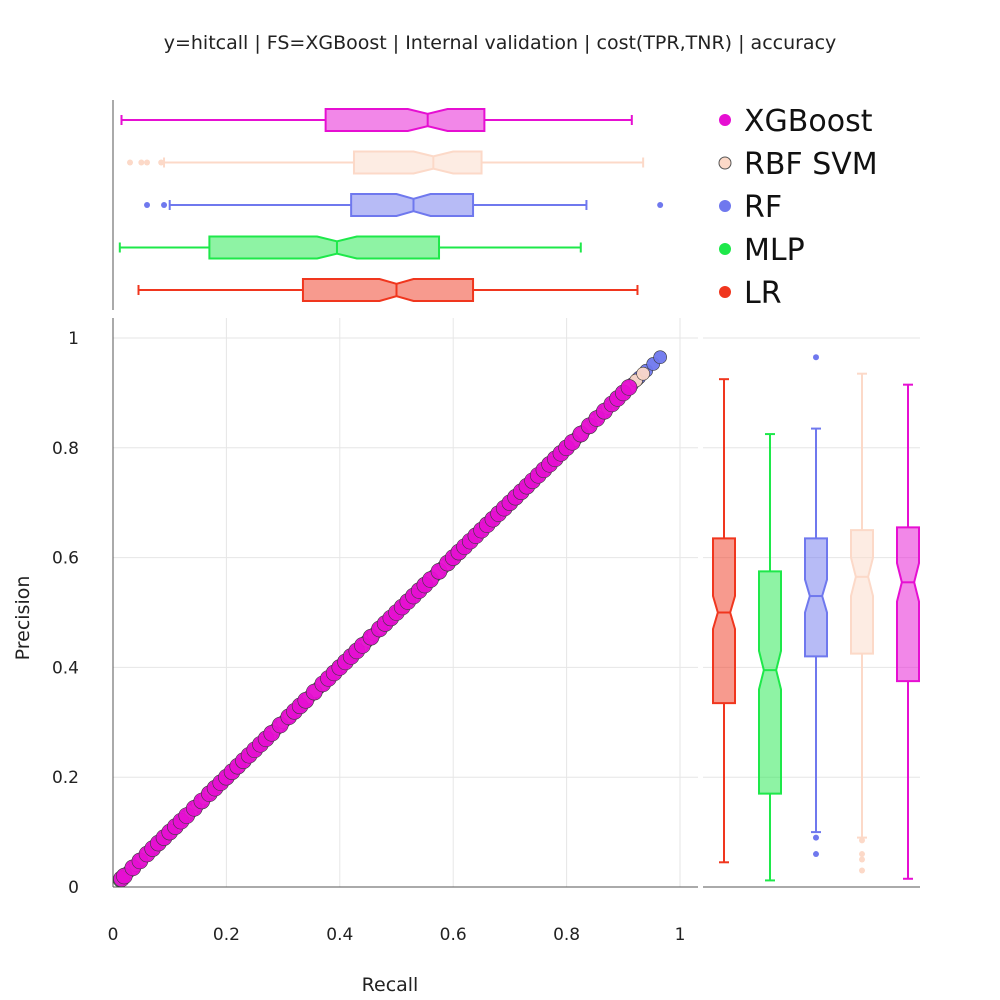  Describe the element at coordinates (908, 604) in the screenshot. I see `right-box-xgboost-box` at that location.